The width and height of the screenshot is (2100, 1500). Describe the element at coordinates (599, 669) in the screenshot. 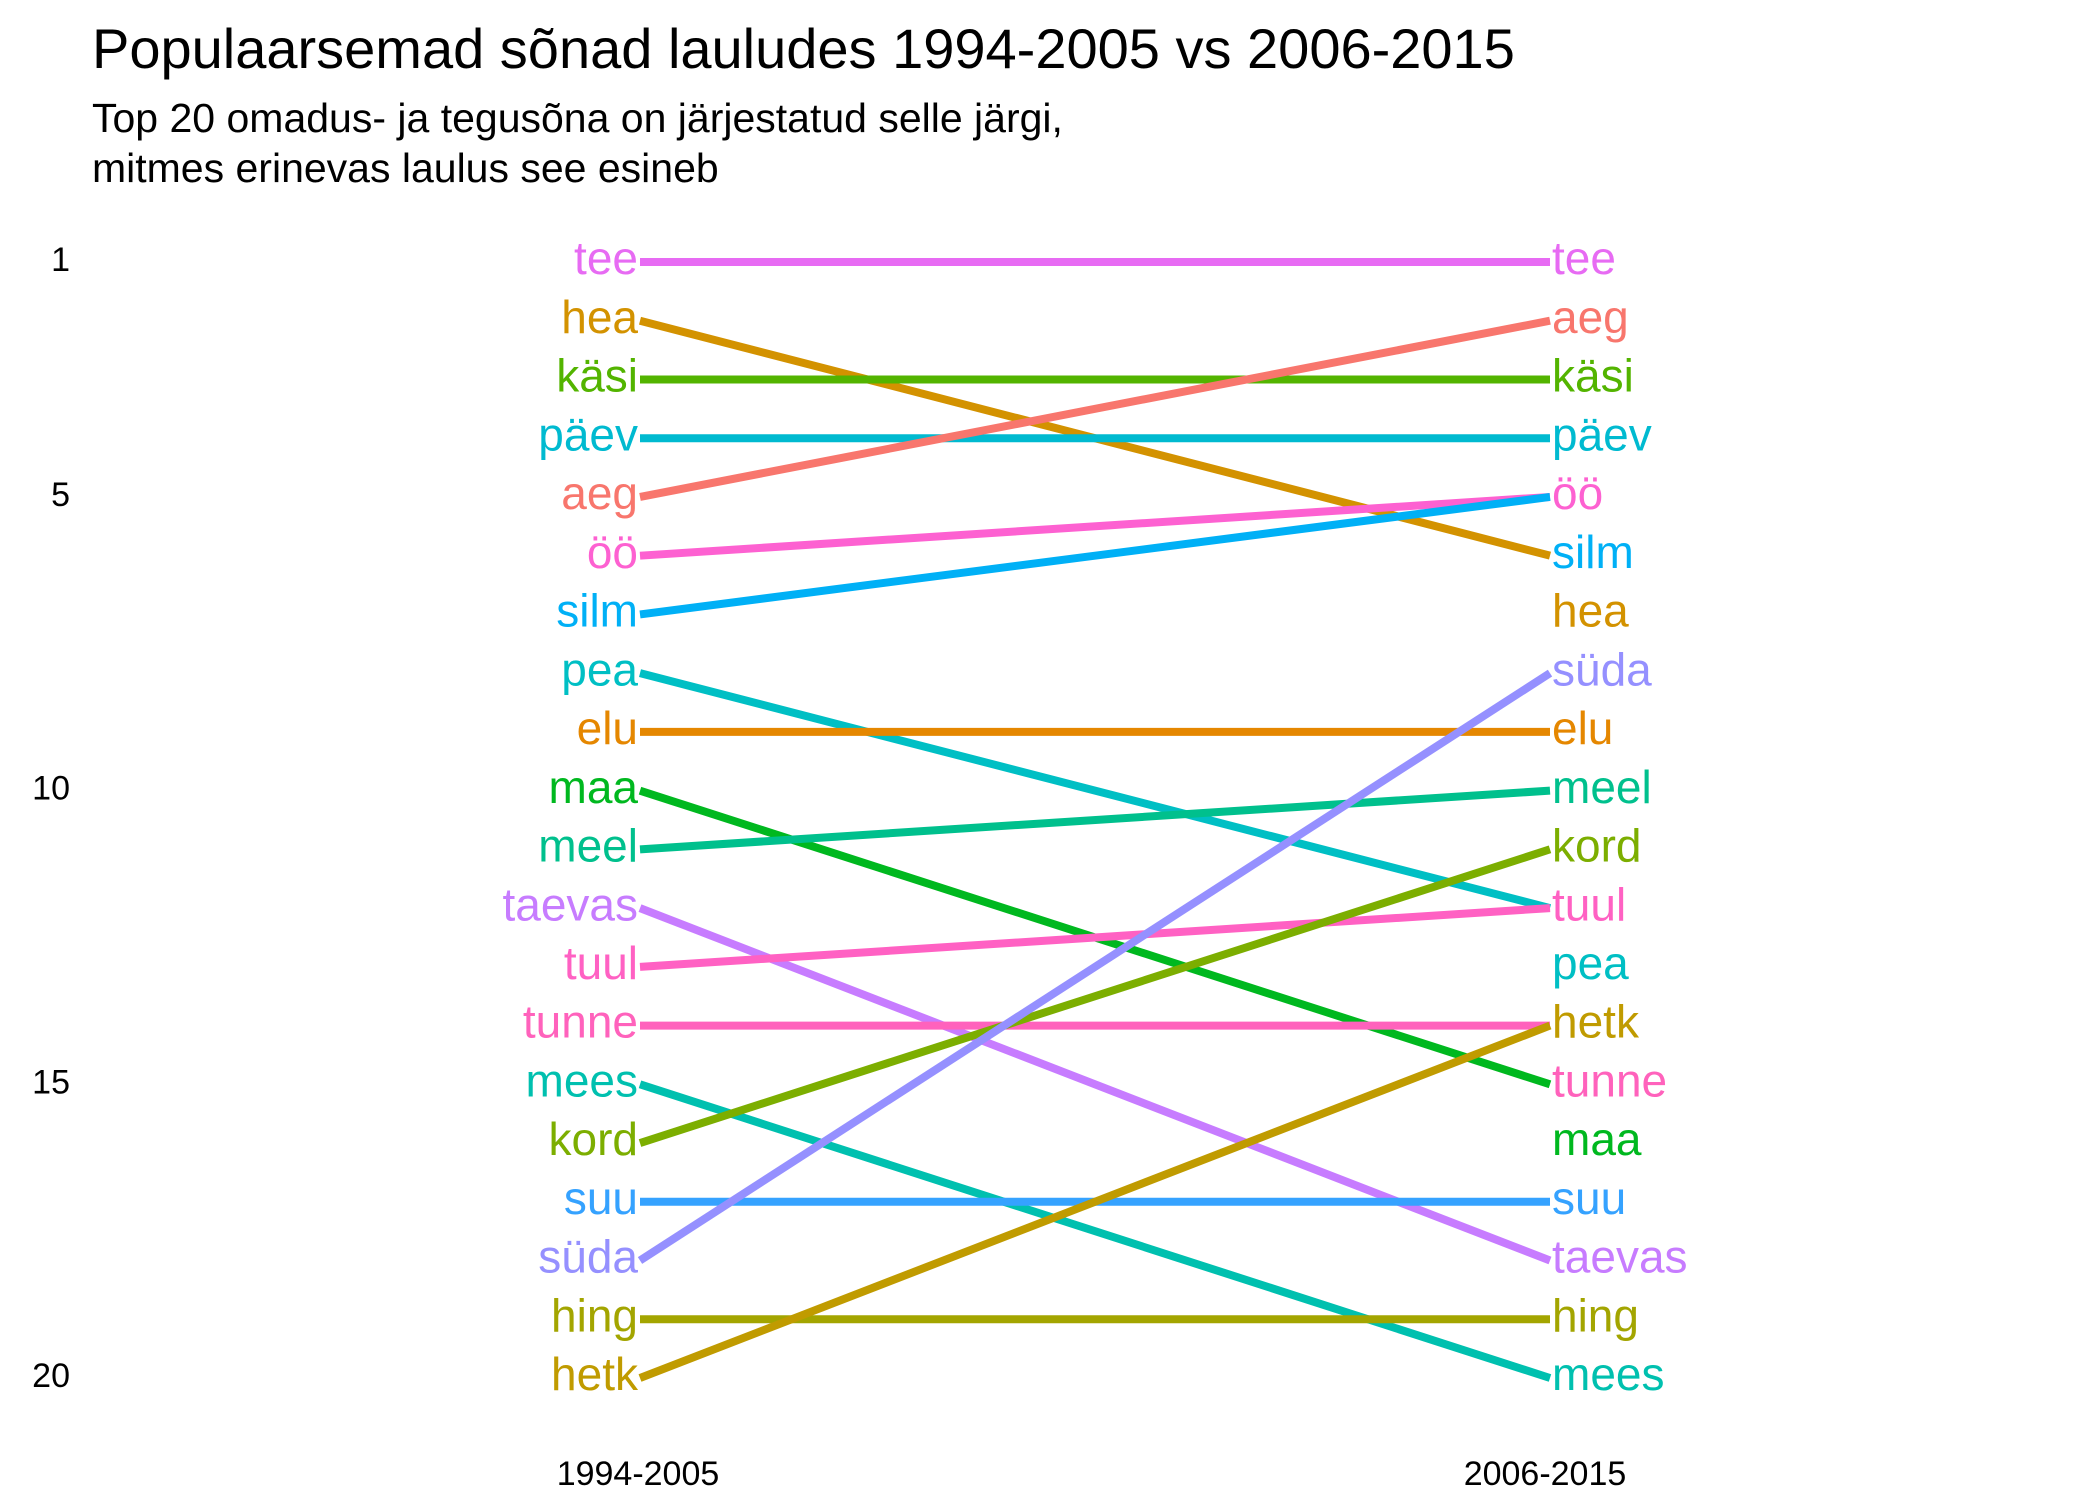

I see `left-label-pea: pea` at that location.